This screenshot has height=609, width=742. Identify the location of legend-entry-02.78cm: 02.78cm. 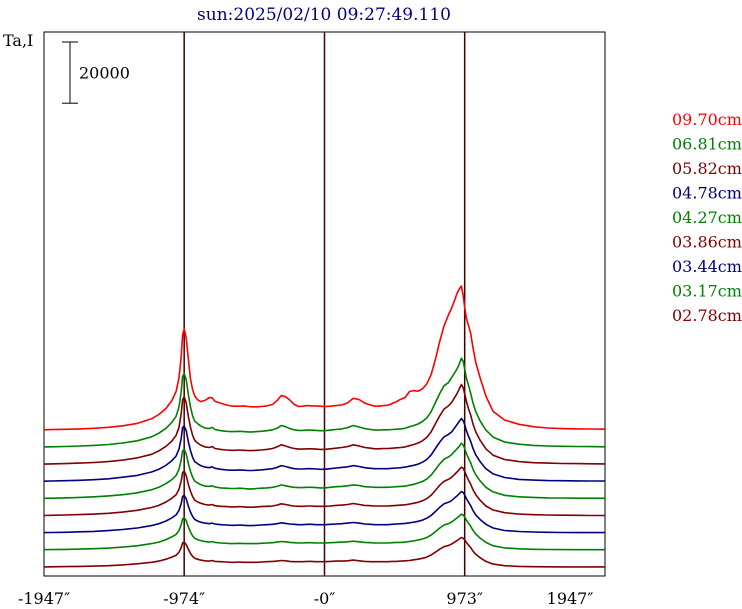
(707, 315).